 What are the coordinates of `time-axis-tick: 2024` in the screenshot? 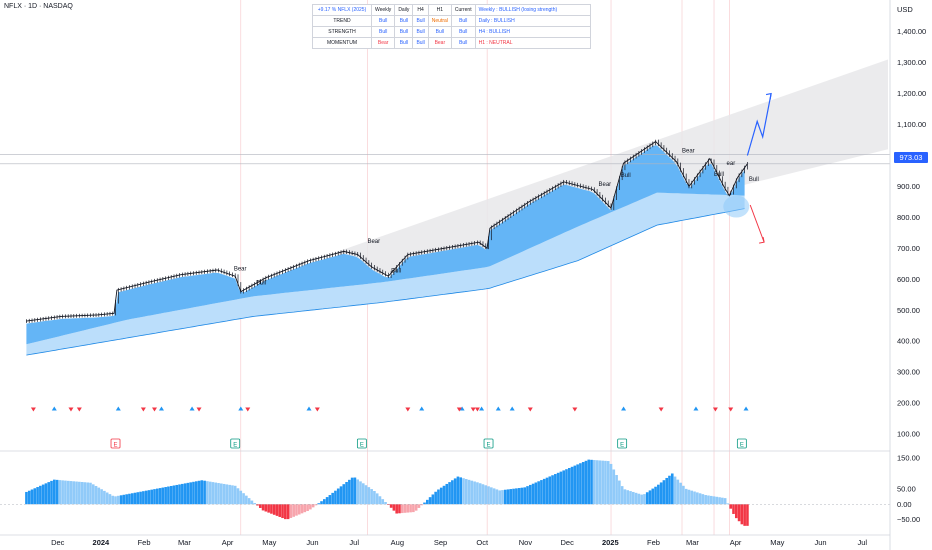 It's located at (102, 542).